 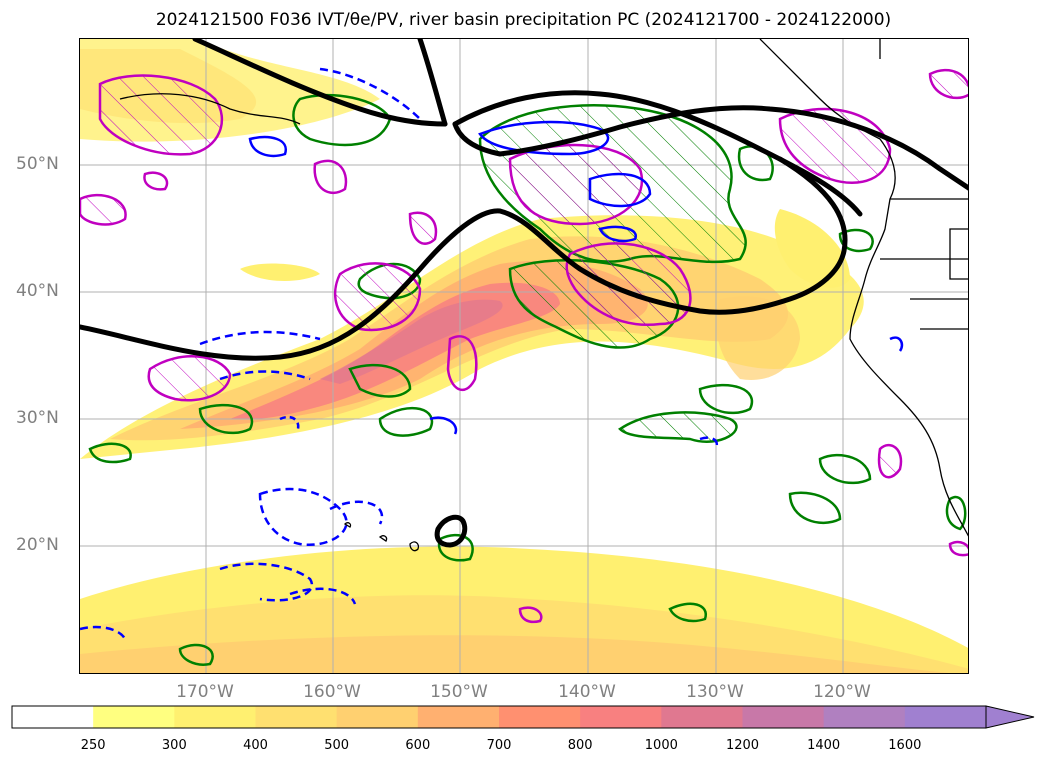 I want to click on lon-label-170w: 170°W, so click(x=205, y=692).